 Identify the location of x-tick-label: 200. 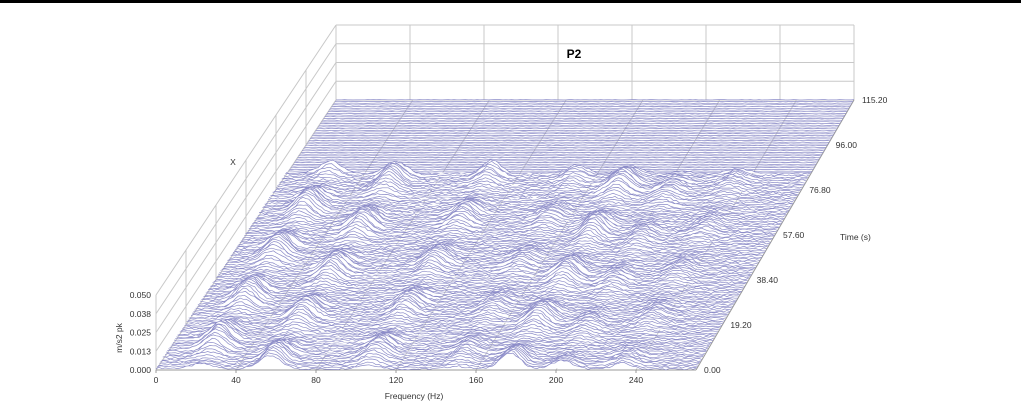
(556, 380).